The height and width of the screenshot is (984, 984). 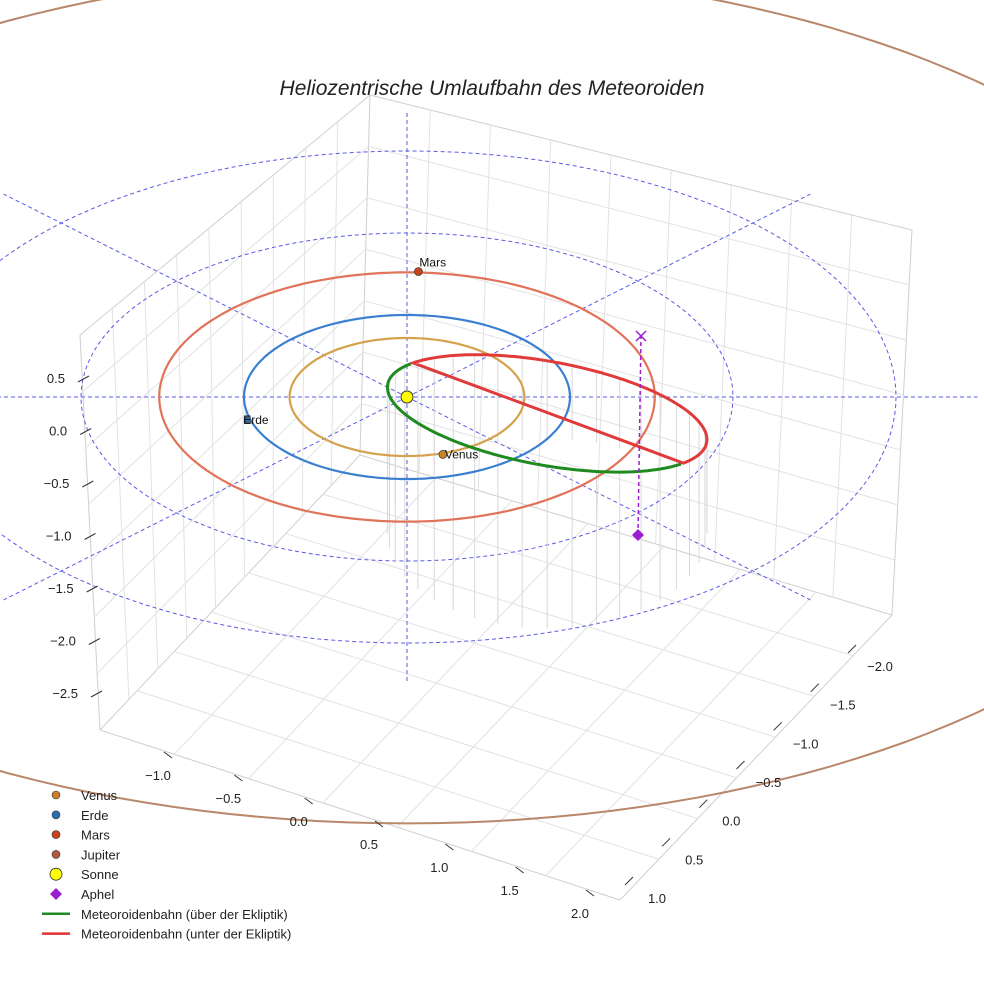 I want to click on legend-label: Meteoroidenbahn (unter der Ekliptik), so click(x=186, y=934).